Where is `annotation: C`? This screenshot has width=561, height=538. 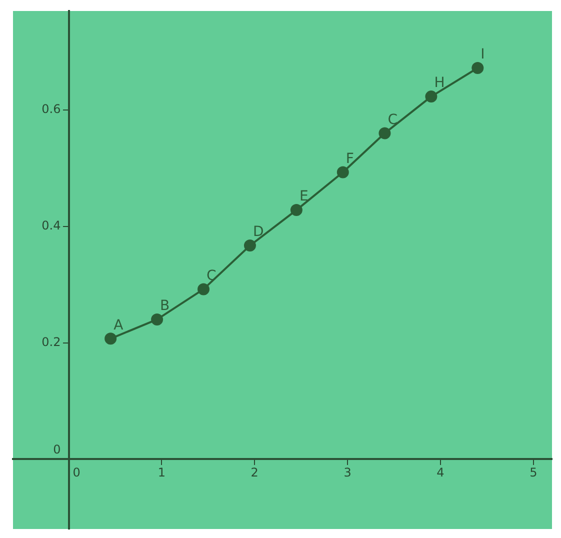 annotation: C is located at coordinates (393, 120).